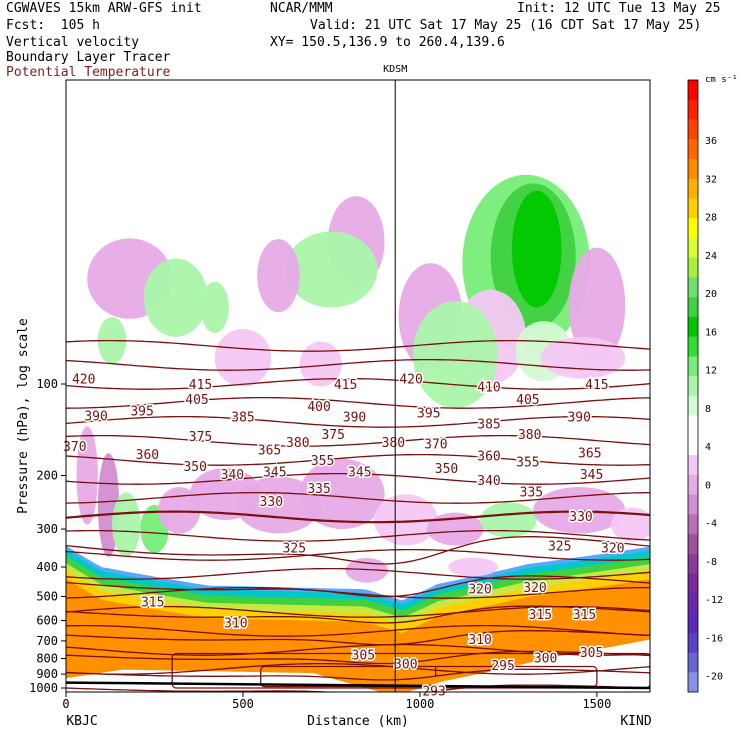 The height and width of the screenshot is (740, 740). Describe the element at coordinates (23, 416) in the screenshot. I see `y-axis-label: Pressure (hPa), log scale` at that location.